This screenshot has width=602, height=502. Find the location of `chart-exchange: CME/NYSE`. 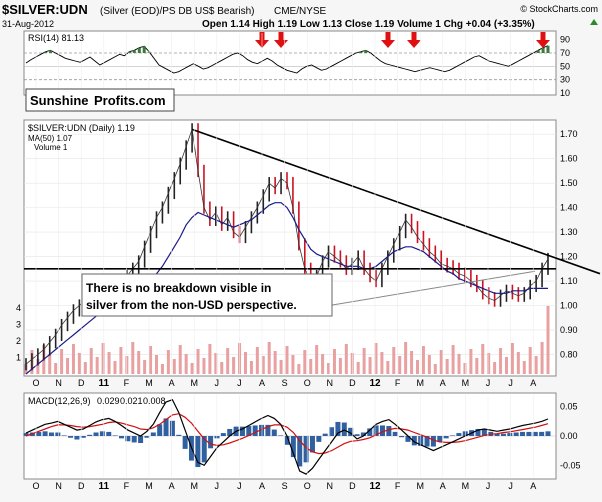

chart-exchange: CME/NYSE is located at coordinates (300, 11).